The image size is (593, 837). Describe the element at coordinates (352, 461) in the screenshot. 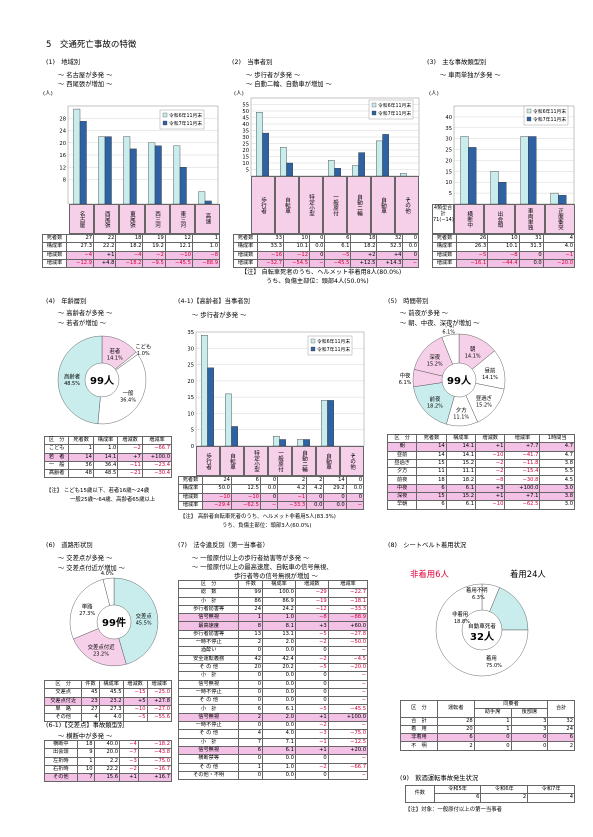

I see `category-label: その他` at that location.